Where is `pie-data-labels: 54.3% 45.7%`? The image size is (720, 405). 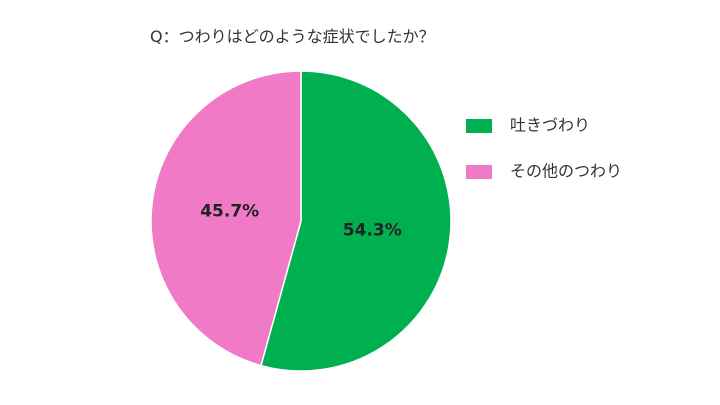
pie-data-labels: 54.3% 45.7% is located at coordinates (301, 220).